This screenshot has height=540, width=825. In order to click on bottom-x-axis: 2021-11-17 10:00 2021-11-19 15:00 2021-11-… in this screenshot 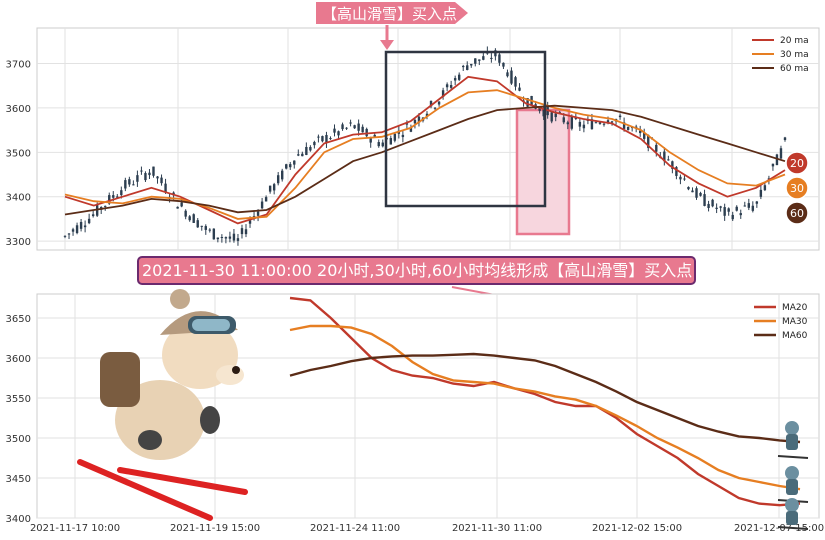, I will do `click(427, 528)`.